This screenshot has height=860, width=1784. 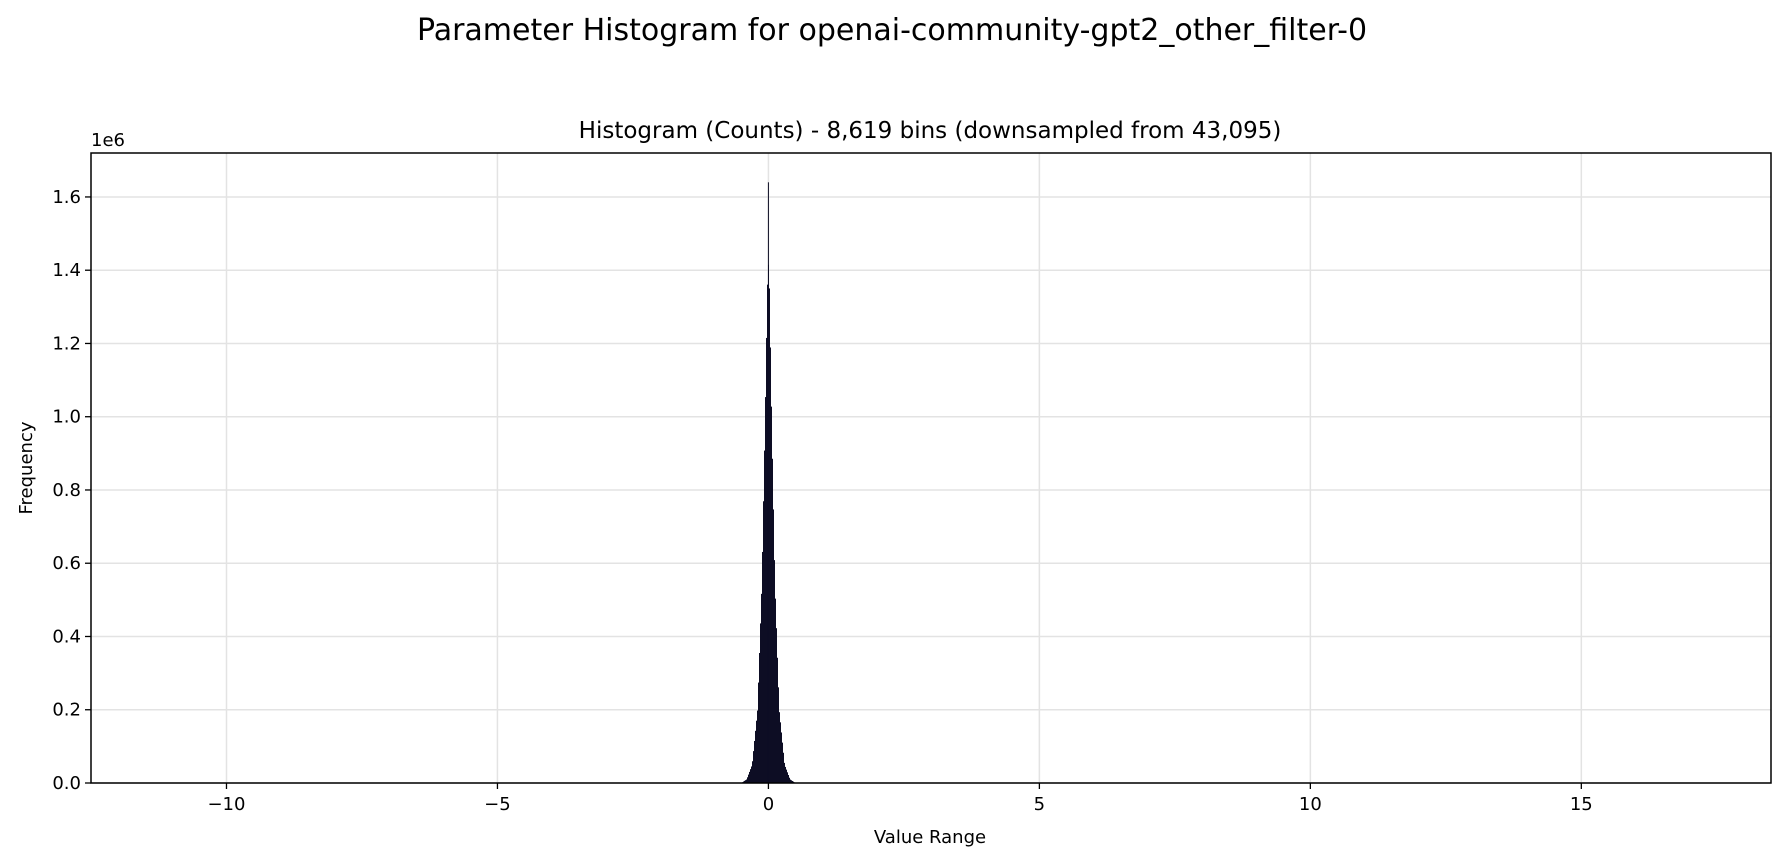 I want to click on y-tick-label: 0.0, so click(x=66, y=783).